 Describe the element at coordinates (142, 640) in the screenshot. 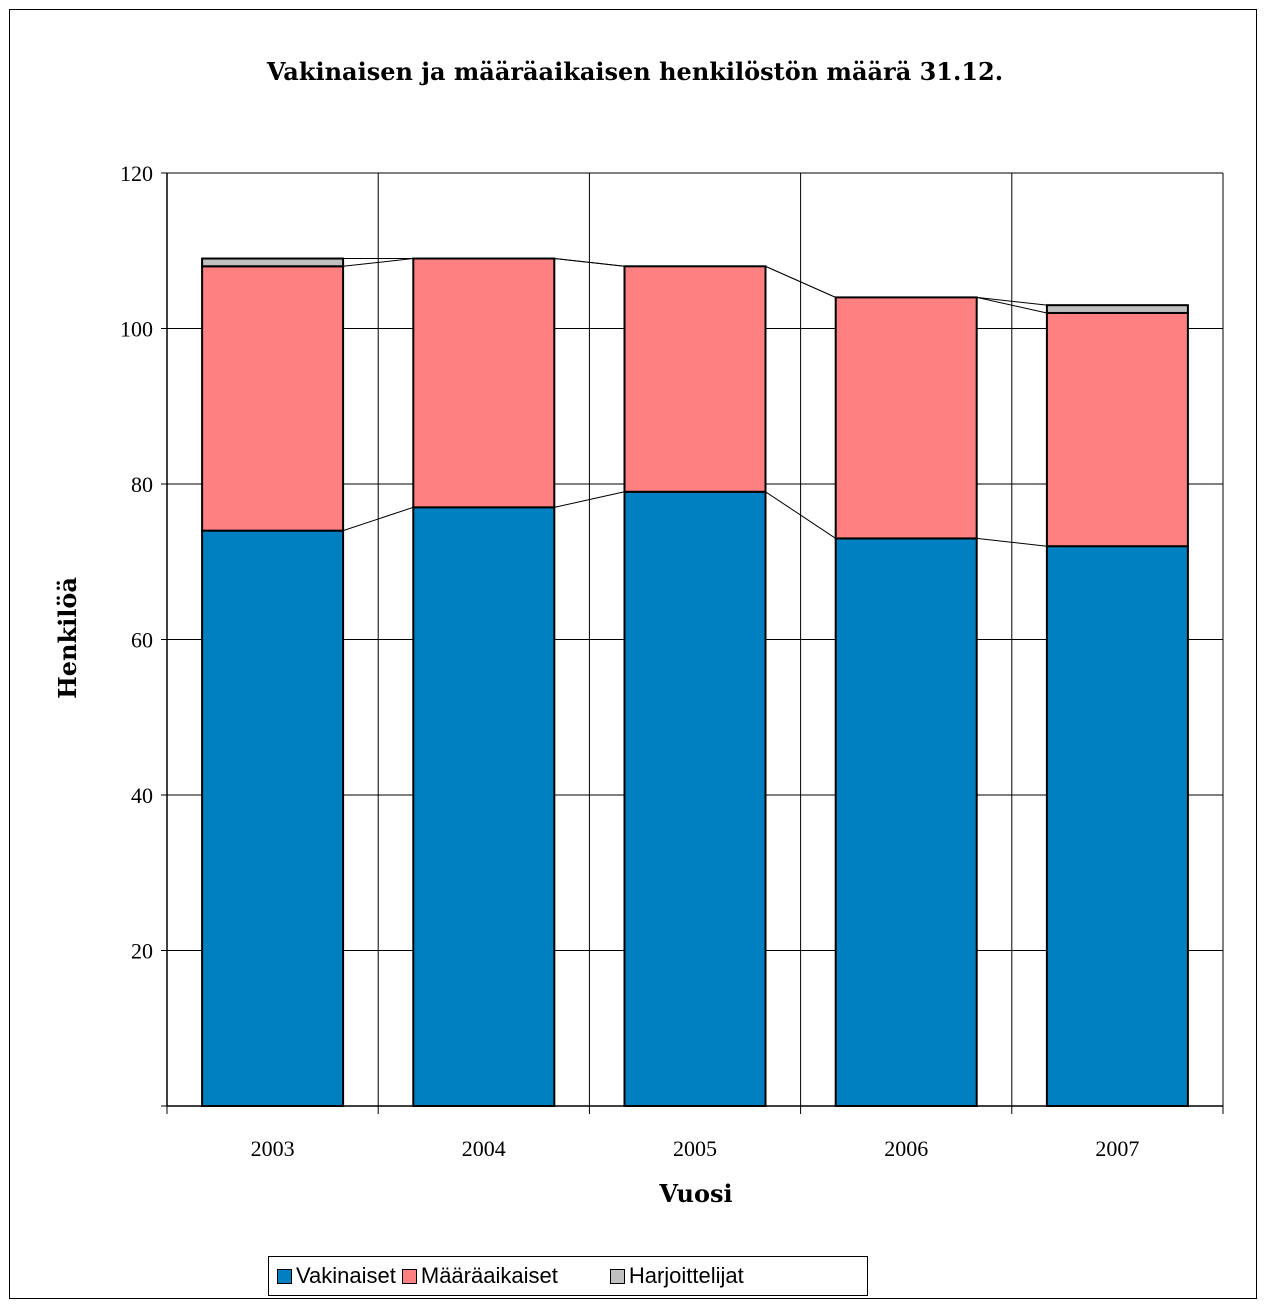

I see `y-tick-label: 60` at that location.